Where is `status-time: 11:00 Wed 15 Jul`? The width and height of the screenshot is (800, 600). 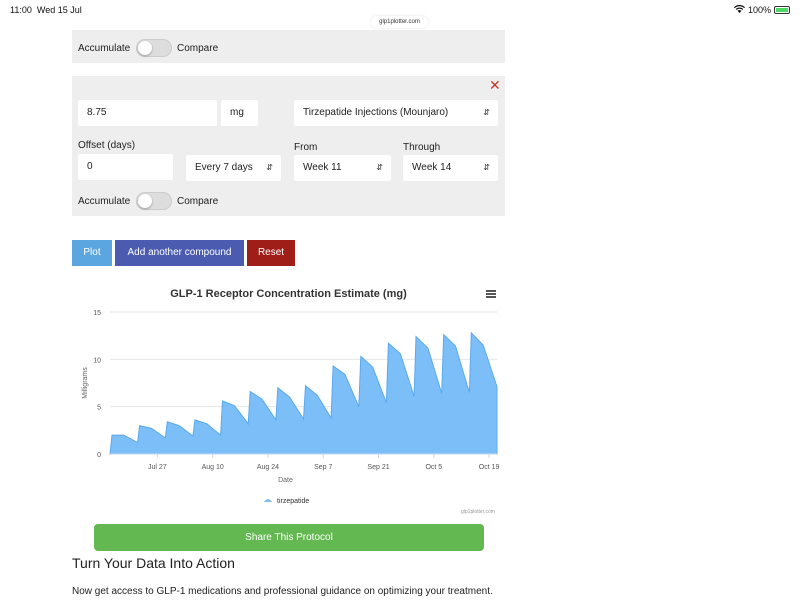 status-time: 11:00 Wed 15 Jul is located at coordinates (46, 10).